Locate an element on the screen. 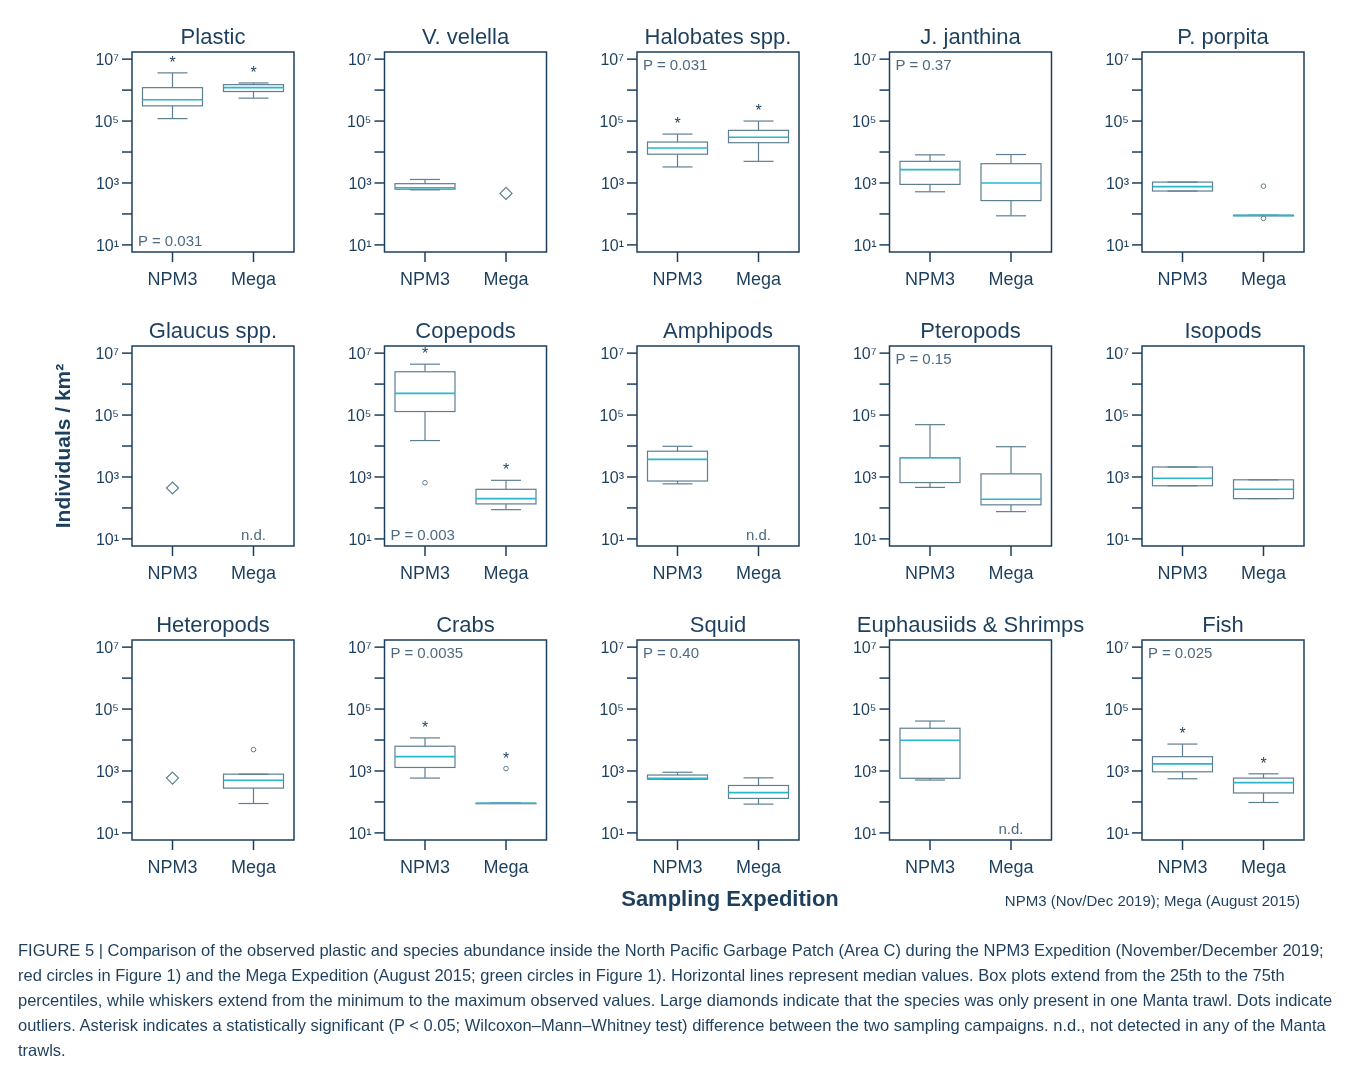 Image resolution: width=1355 pixels, height=1078 pixels. annotation: P = 0.40 is located at coordinates (671, 652).